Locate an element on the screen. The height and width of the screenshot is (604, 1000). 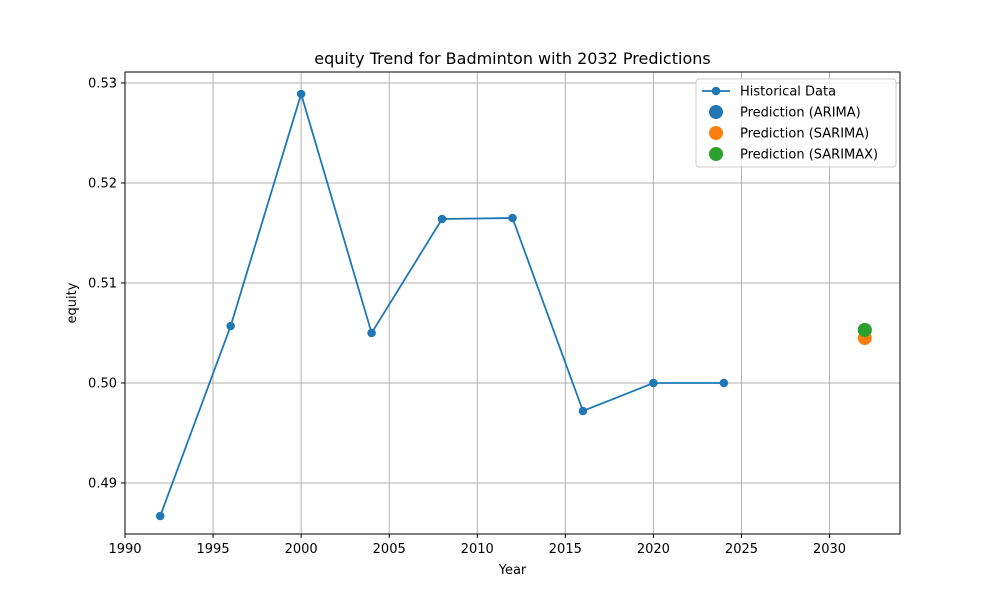
x-tick-label: 2000 is located at coordinates (301, 549).